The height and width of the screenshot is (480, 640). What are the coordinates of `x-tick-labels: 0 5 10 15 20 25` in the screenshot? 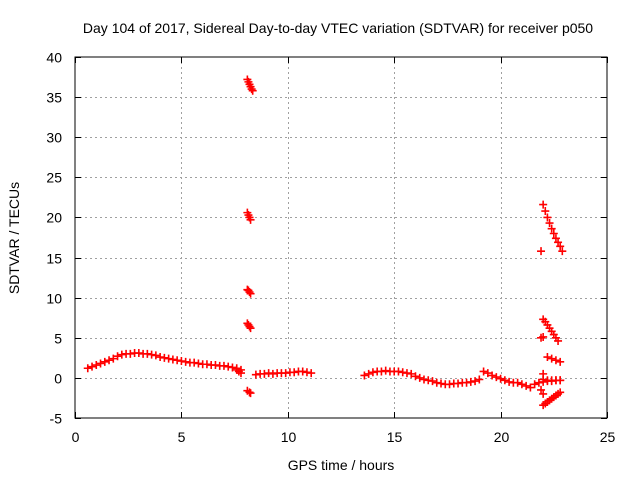 It's located at (344, 437).